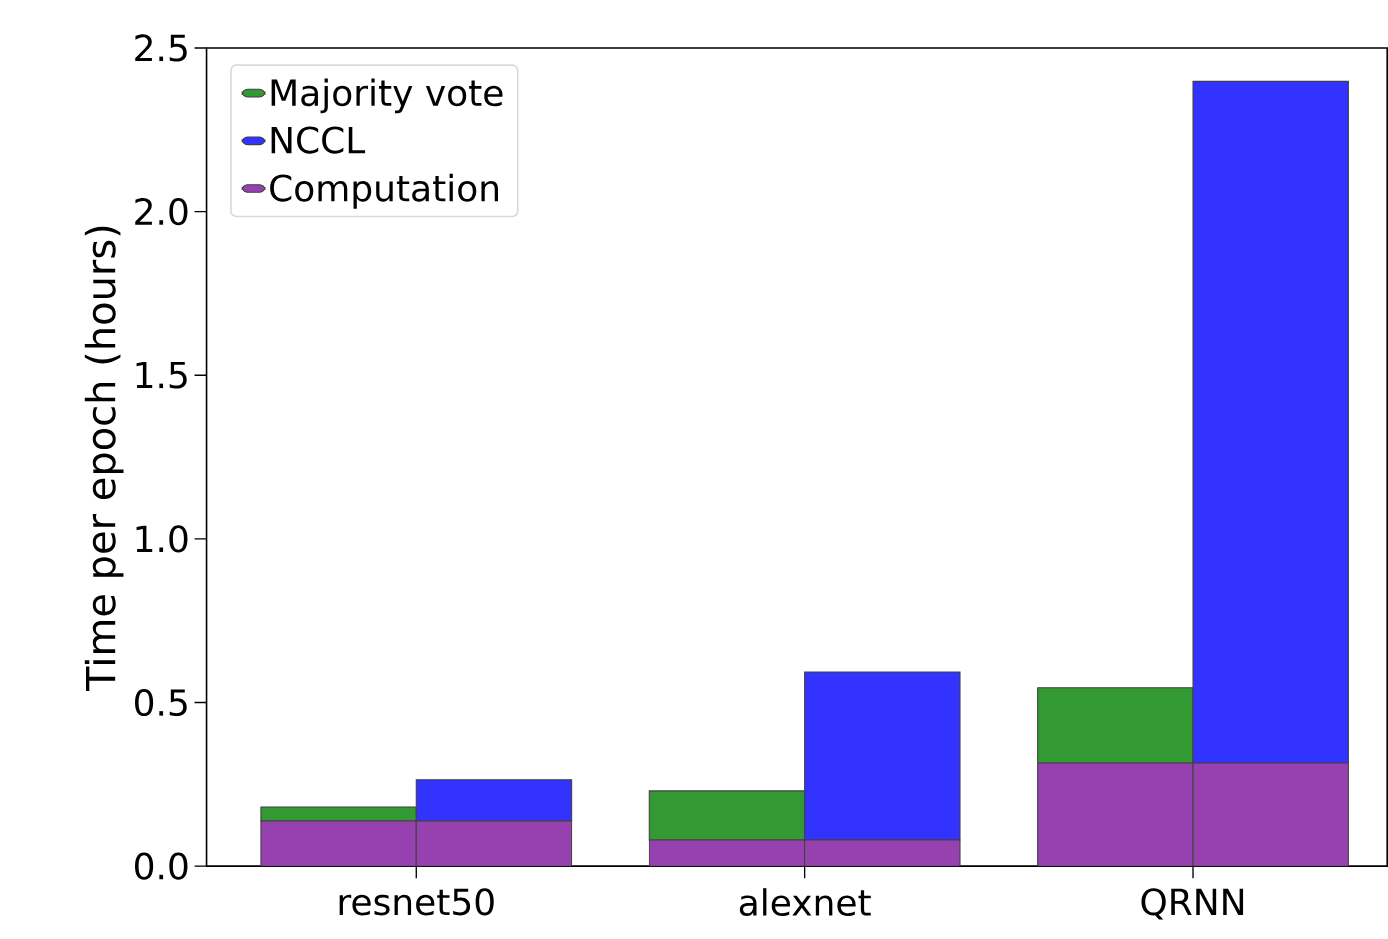  Describe the element at coordinates (161, 866) in the screenshot. I see `y-tick-label: 0.0` at that location.